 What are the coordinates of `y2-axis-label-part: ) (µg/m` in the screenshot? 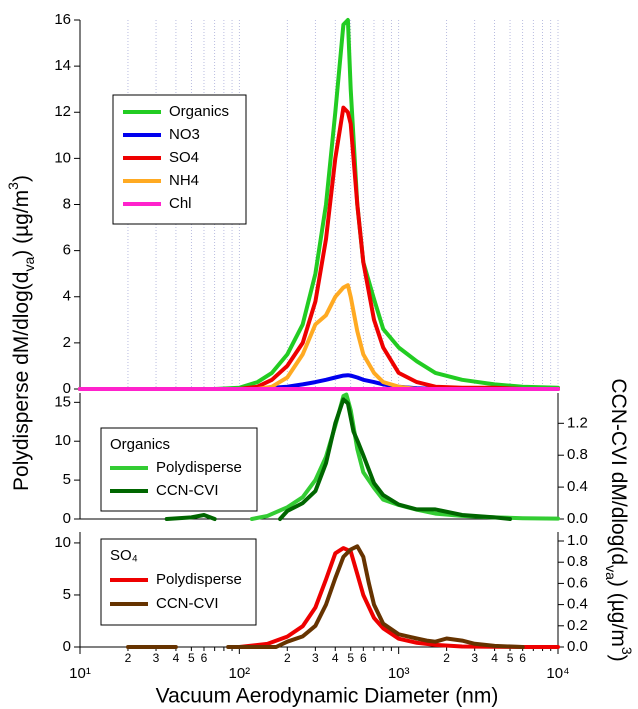 It's located at (618, 613).